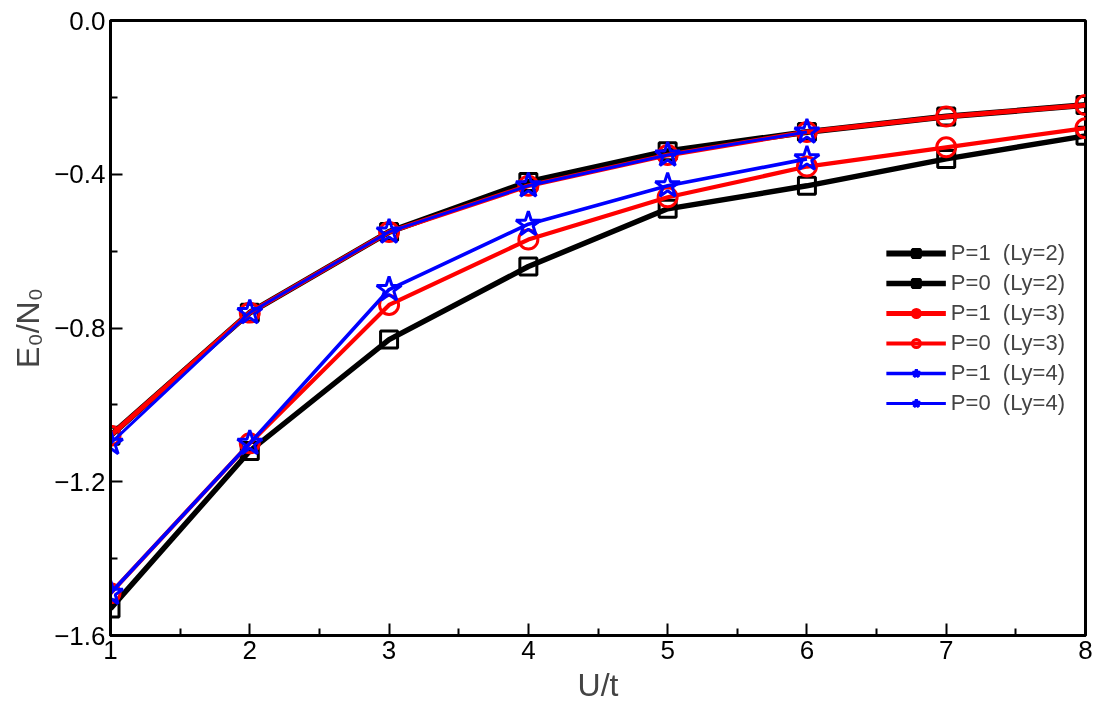 Image resolution: width=1115 pixels, height=719 pixels. What do you see at coordinates (80, 481) in the screenshot?
I see `y-tick-label: −1.2` at bounding box center [80, 481].